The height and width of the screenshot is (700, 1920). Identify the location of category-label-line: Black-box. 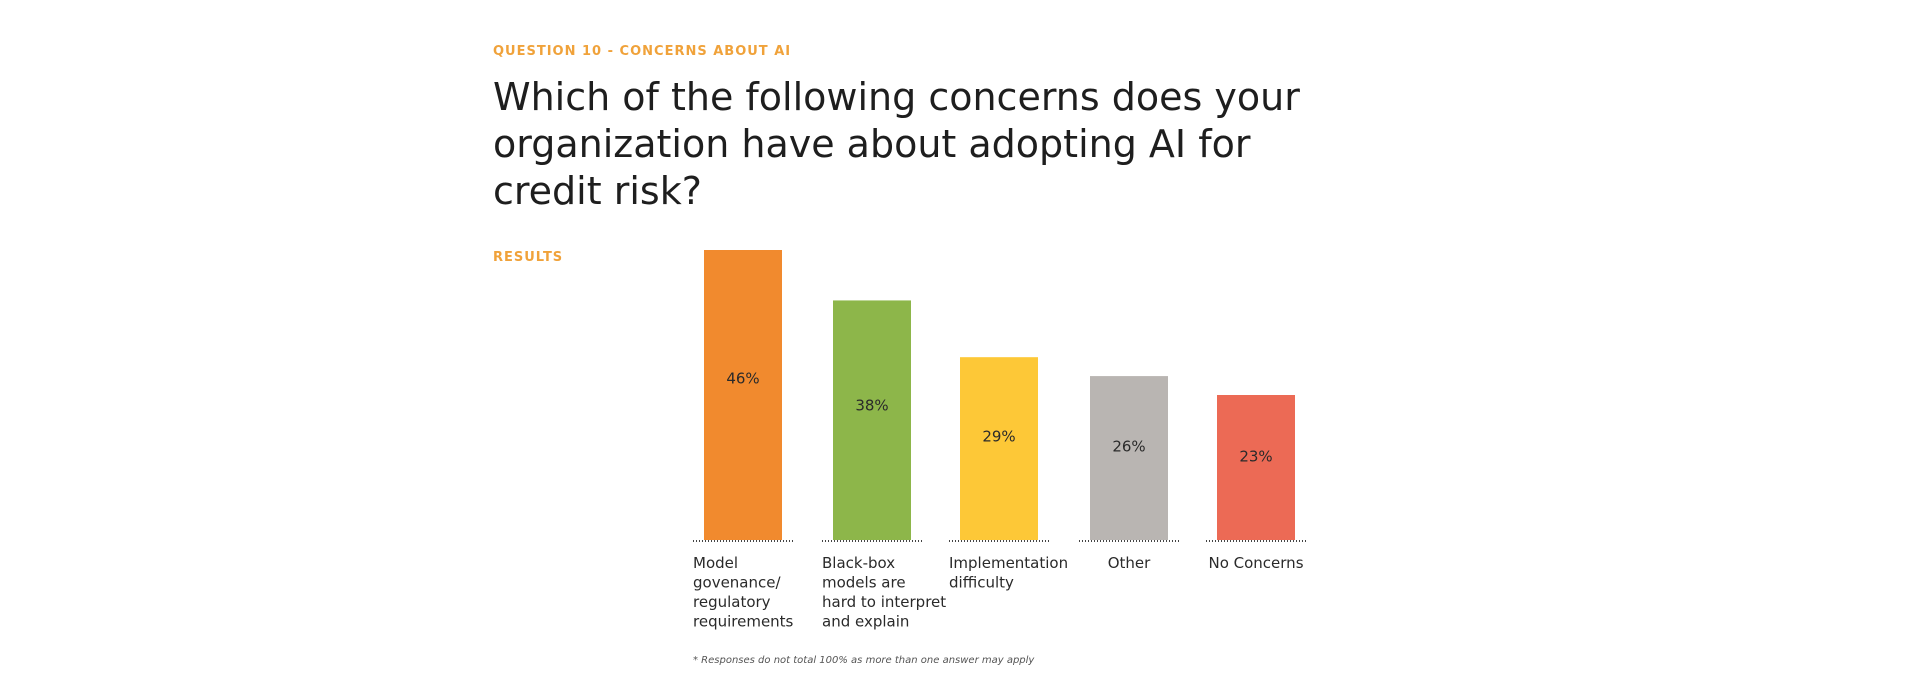
(858, 563).